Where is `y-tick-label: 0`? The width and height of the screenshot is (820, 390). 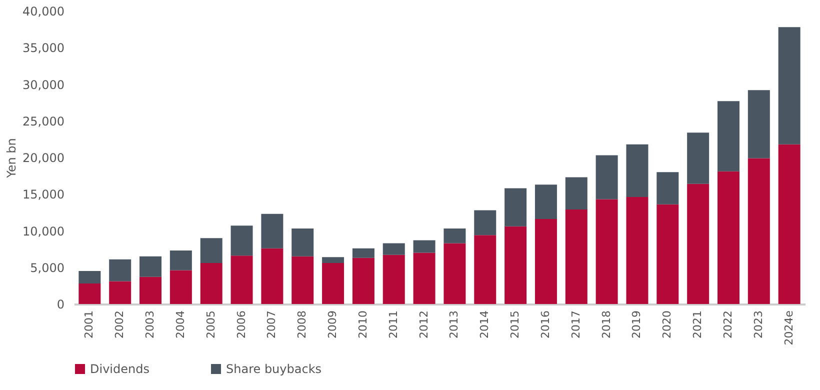
y-tick-label: 0 is located at coordinates (60, 305).